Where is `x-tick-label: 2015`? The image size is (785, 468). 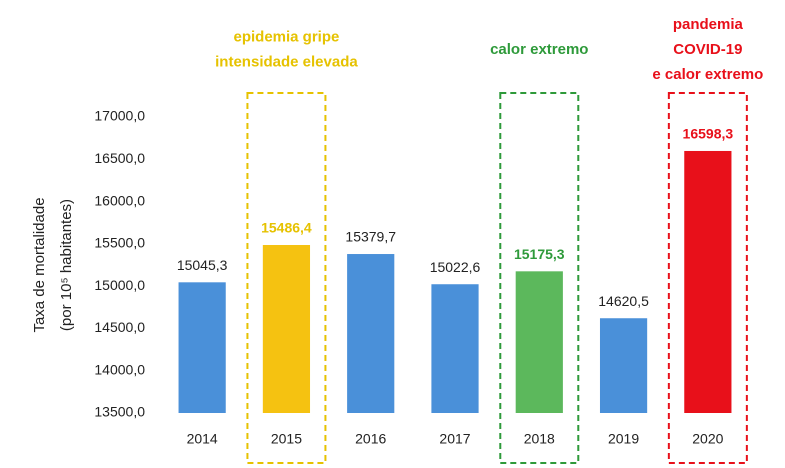 x-tick-label: 2015 is located at coordinates (286, 439).